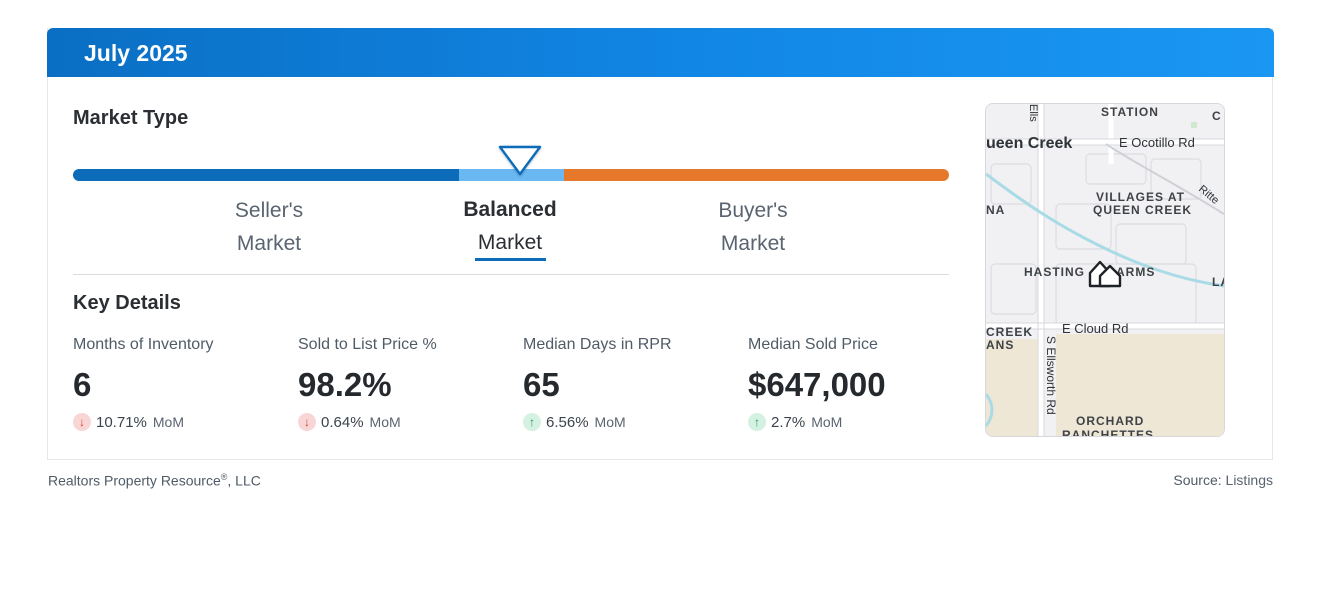 Image resolution: width=1320 pixels, height=589 pixels. Describe the element at coordinates (1157, 142) in the screenshot. I see `map-label-ocotillo: E Ocotillo Rd` at that location.